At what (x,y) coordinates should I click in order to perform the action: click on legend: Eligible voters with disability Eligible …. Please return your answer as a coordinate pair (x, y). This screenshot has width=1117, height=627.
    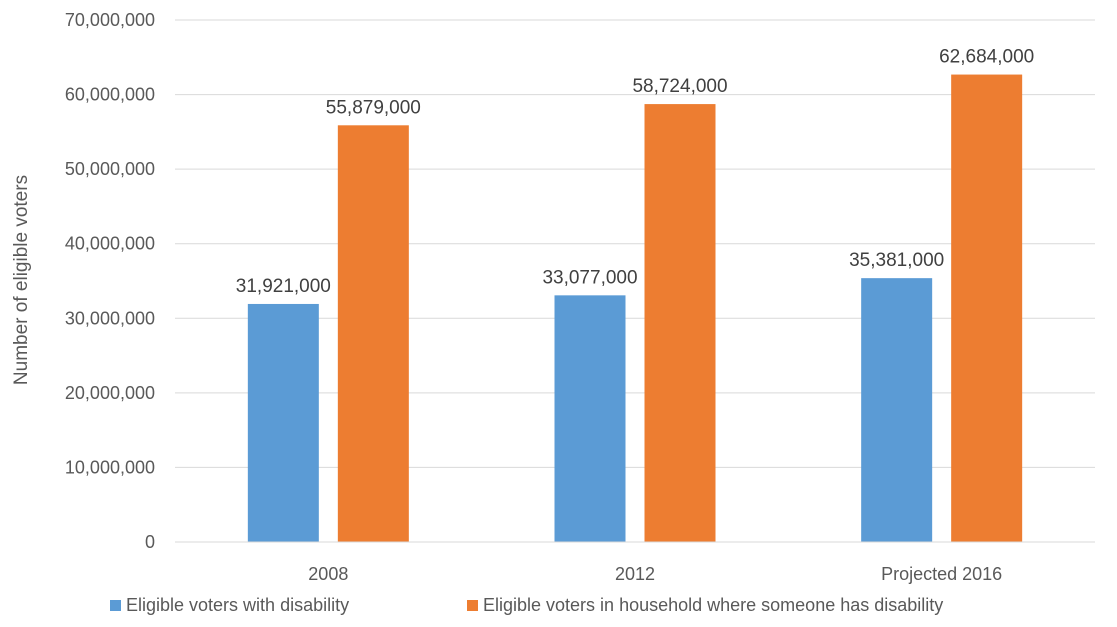
    Looking at the image, I should click on (526, 605).